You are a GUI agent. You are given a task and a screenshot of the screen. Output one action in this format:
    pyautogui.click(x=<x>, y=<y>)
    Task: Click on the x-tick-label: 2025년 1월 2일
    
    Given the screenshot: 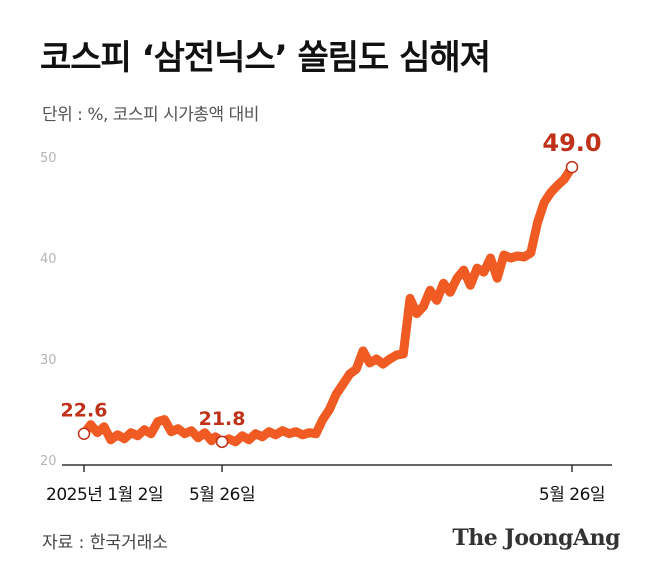 What is the action you would take?
    pyautogui.click(x=104, y=495)
    